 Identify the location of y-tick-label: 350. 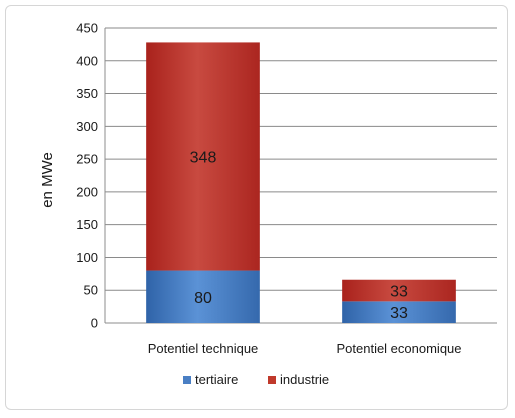
(87, 93).